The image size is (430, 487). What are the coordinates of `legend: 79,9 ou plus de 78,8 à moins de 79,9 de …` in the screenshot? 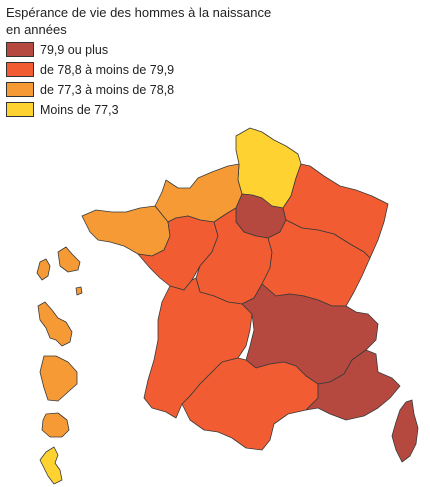 It's located at (90, 80).